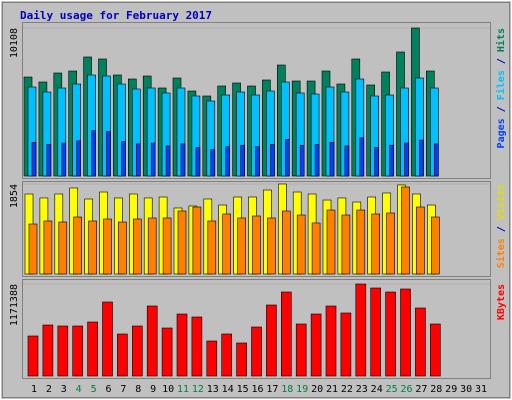 Image resolution: width=512 pixels, height=400 pixels. What do you see at coordinates (317, 389) in the screenshot?
I see `x-tick-label: 20` at bounding box center [317, 389].